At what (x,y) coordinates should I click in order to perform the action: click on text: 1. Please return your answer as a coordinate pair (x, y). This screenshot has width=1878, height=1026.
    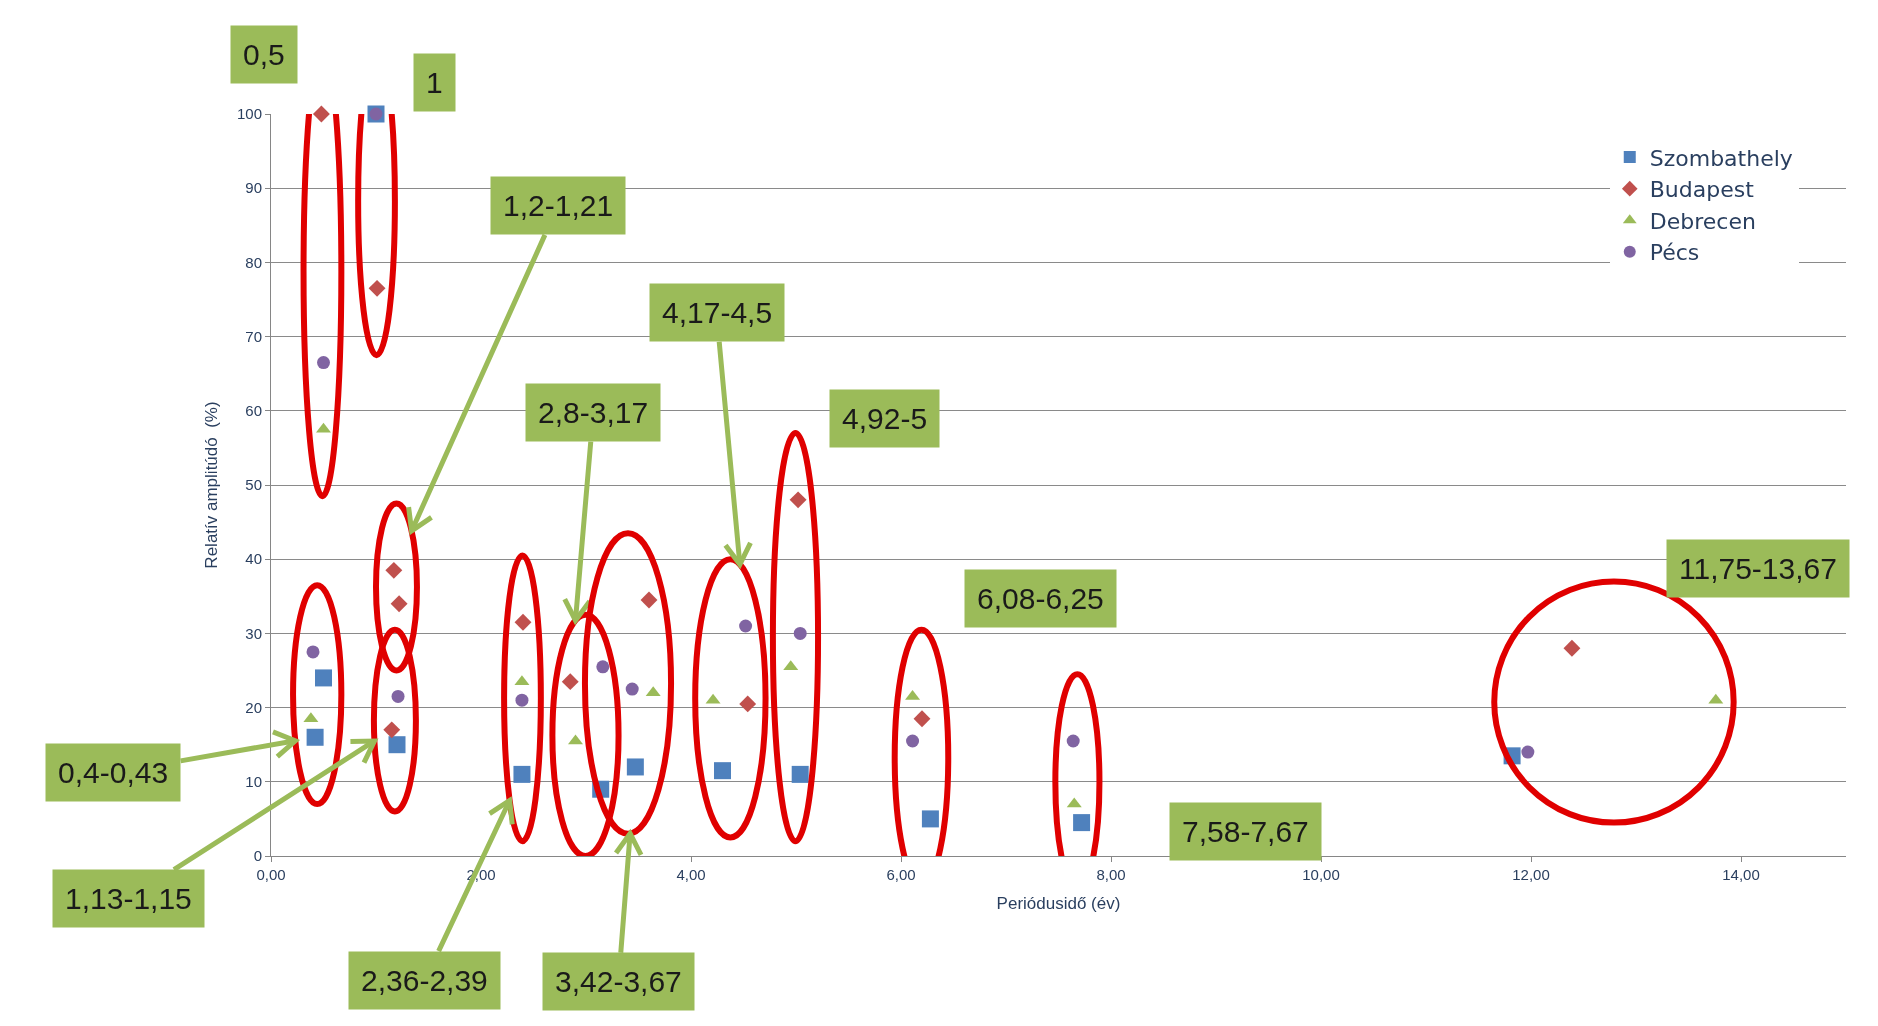
    Looking at the image, I should click on (434, 82).